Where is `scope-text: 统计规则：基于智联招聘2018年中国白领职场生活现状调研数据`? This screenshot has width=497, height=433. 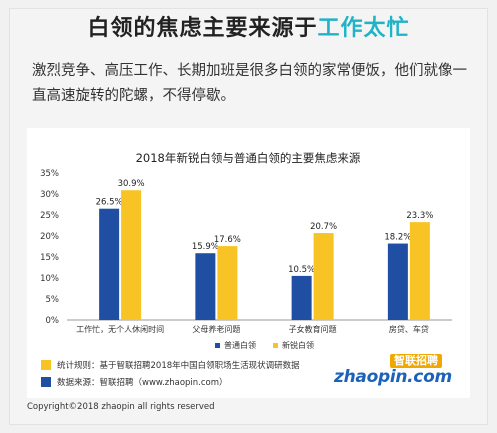
scope-text: 统计规则：基于智联招聘2018年中国白领职场生活现状调研数据 is located at coordinates (178, 366).